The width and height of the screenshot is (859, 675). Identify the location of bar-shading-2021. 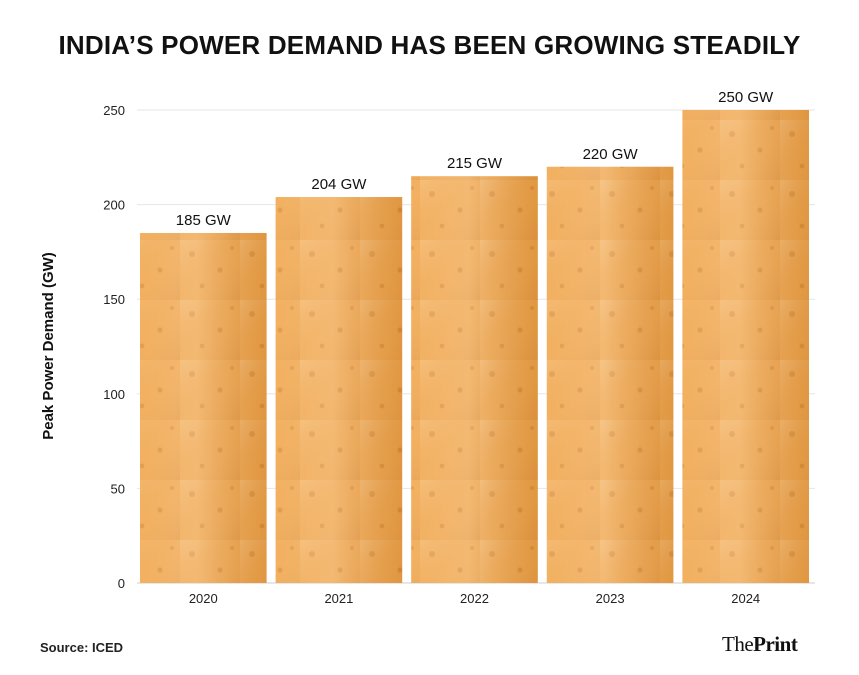
(339, 390).